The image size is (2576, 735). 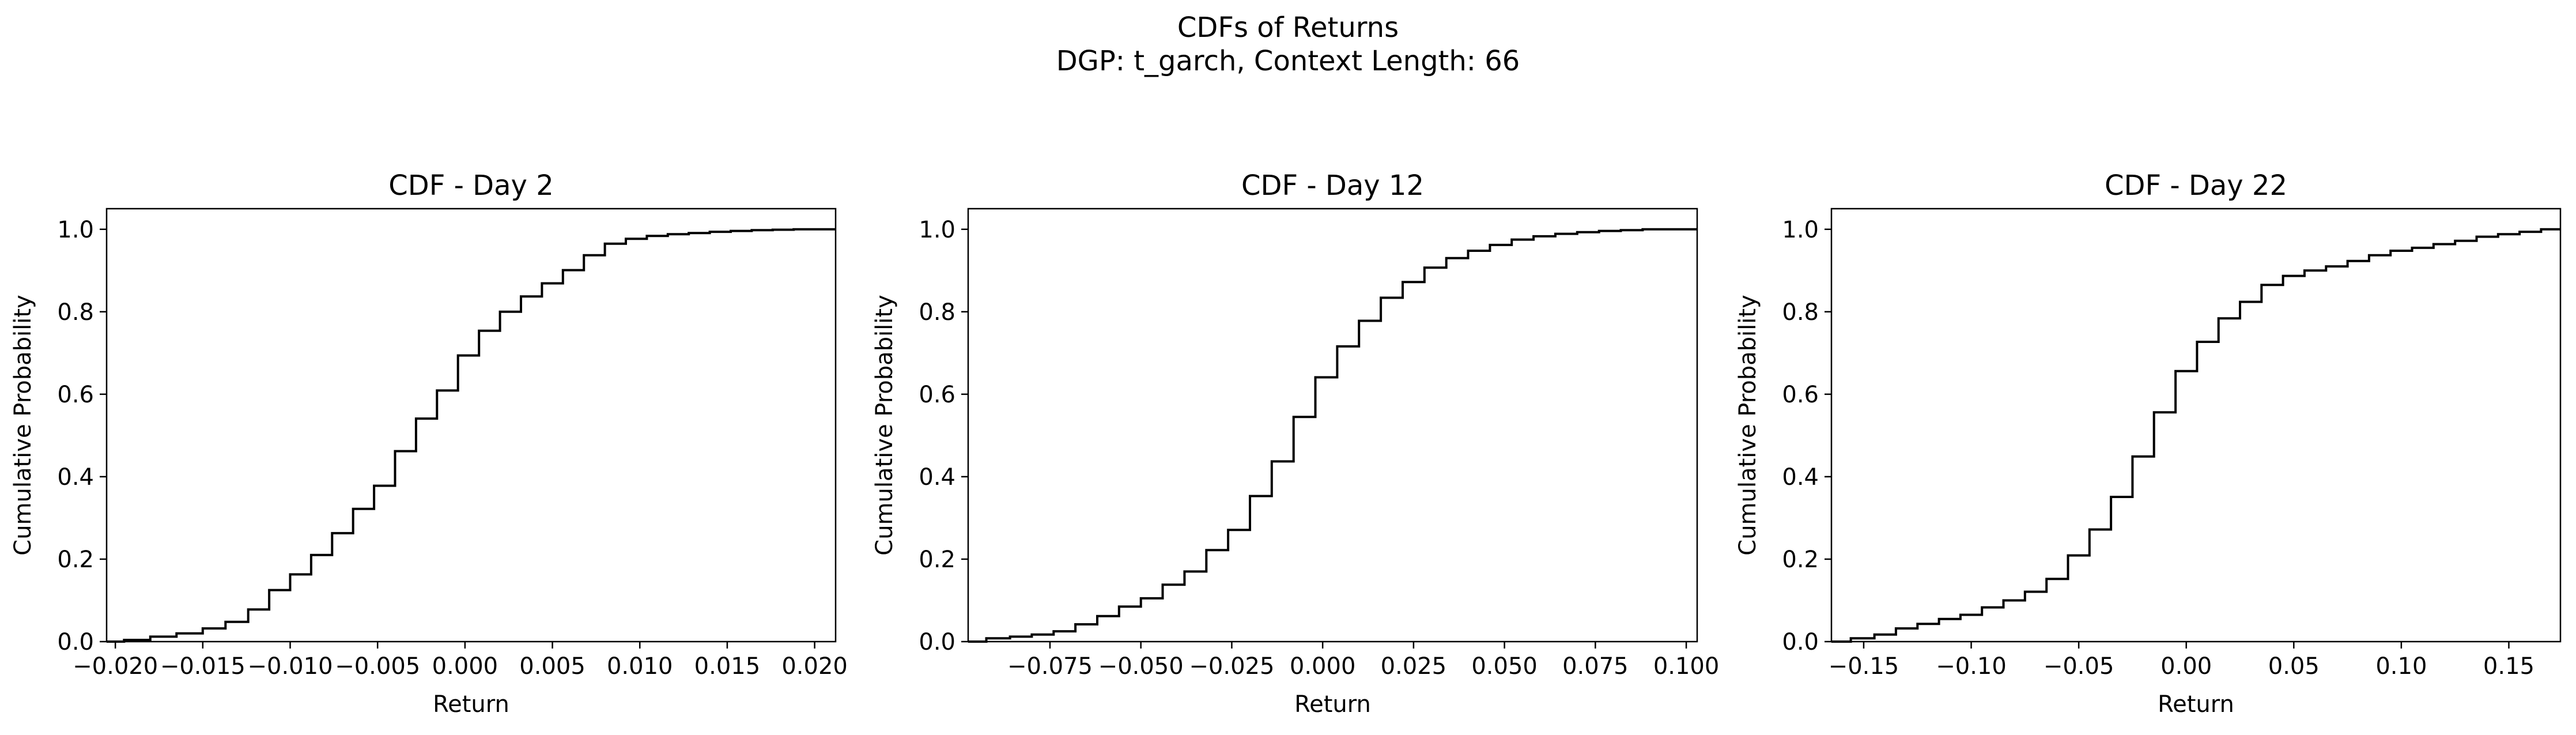 I want to click on x-tick-label: 0.075, so click(x=1595, y=666).